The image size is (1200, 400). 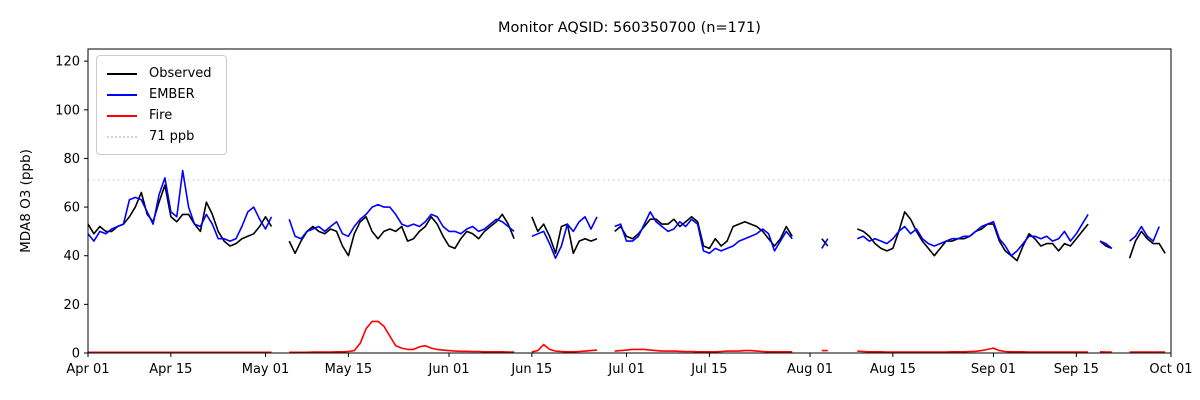 I want to click on x-tick-label: Sep 01, so click(x=993, y=369).